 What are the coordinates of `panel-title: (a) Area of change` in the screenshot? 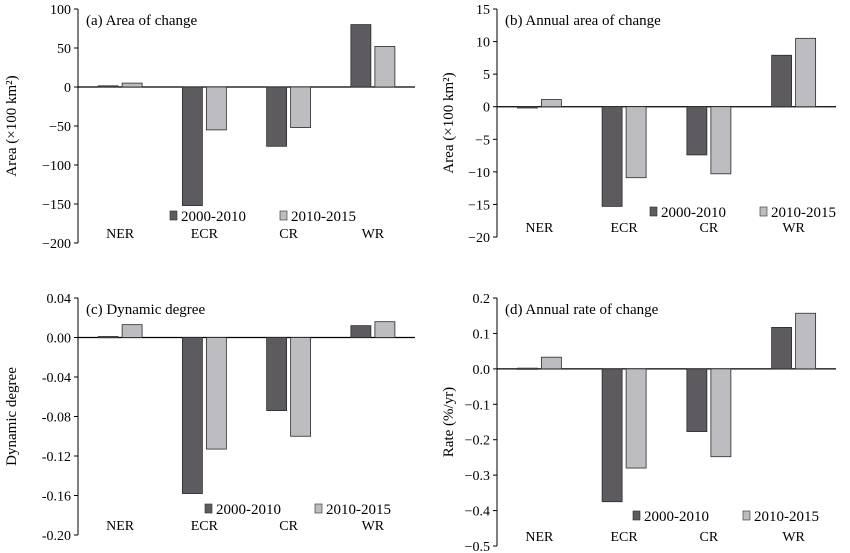 It's located at (142, 21).